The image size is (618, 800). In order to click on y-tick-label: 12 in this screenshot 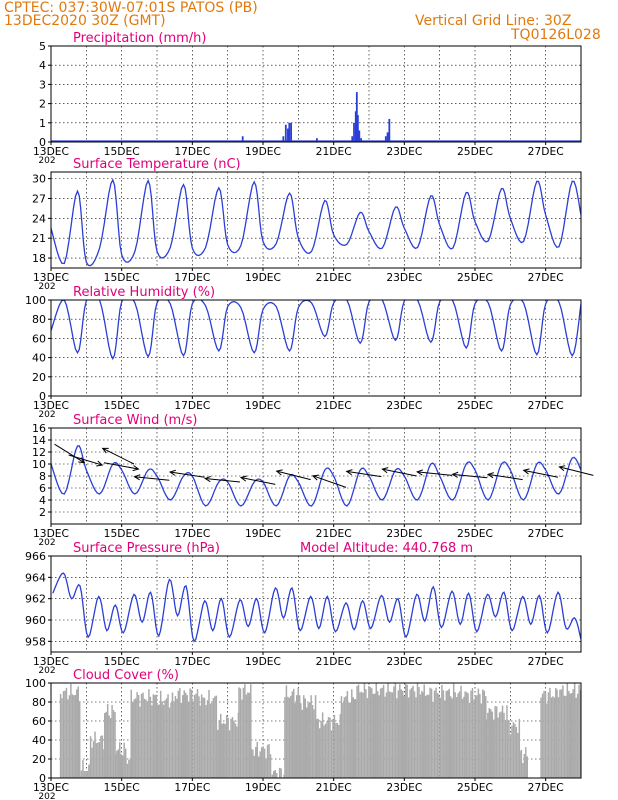, I will do `click(39, 452)`.